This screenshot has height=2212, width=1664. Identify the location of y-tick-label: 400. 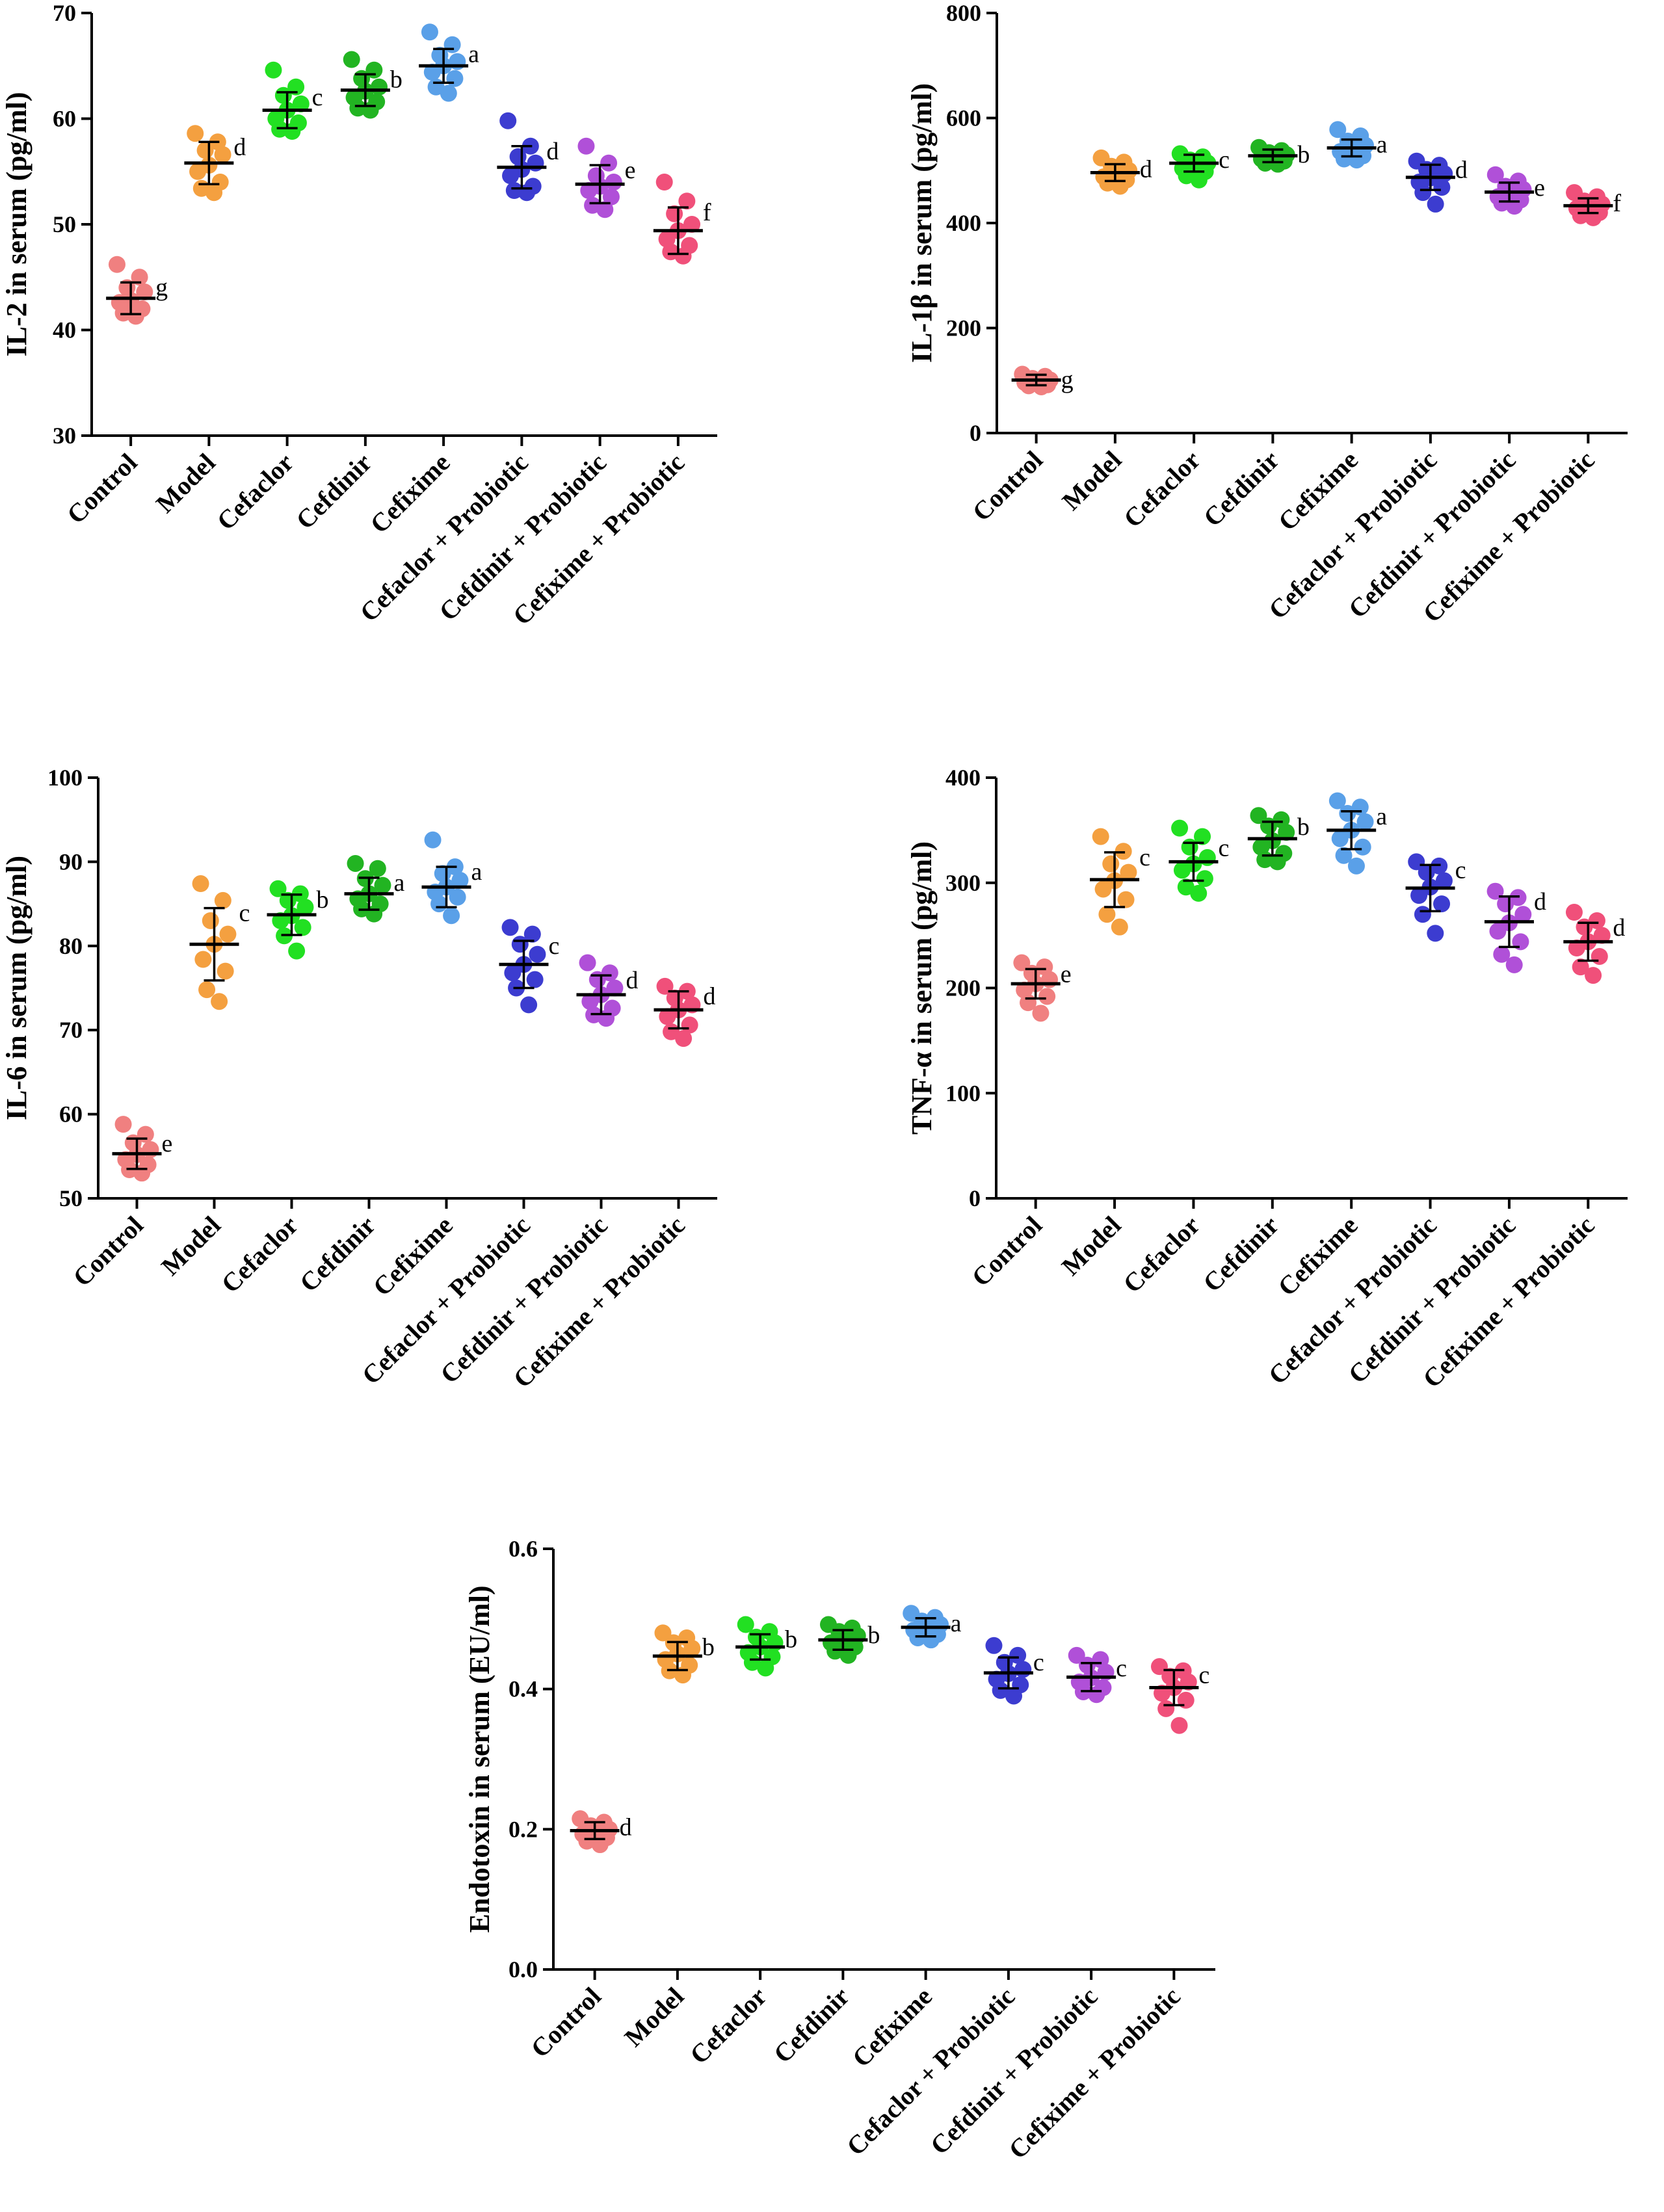
(963, 223).